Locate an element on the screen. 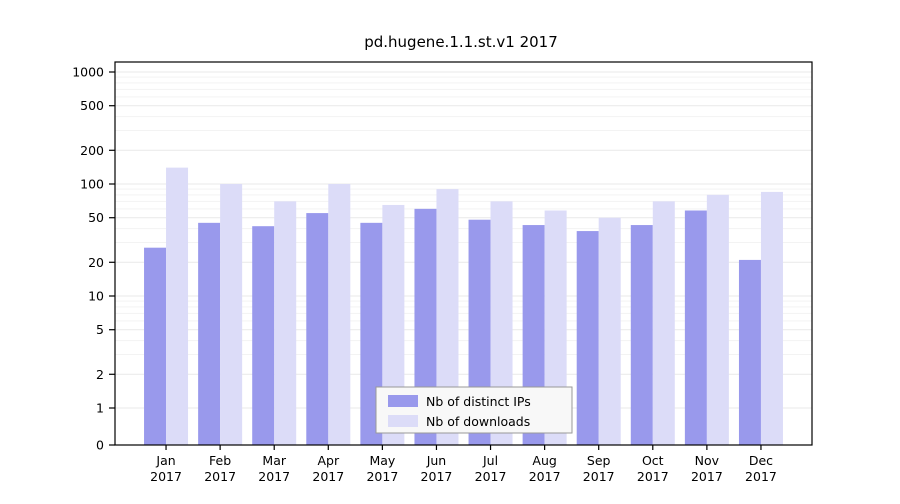  x-tick-label-month: Jul is located at coordinates (490, 460).